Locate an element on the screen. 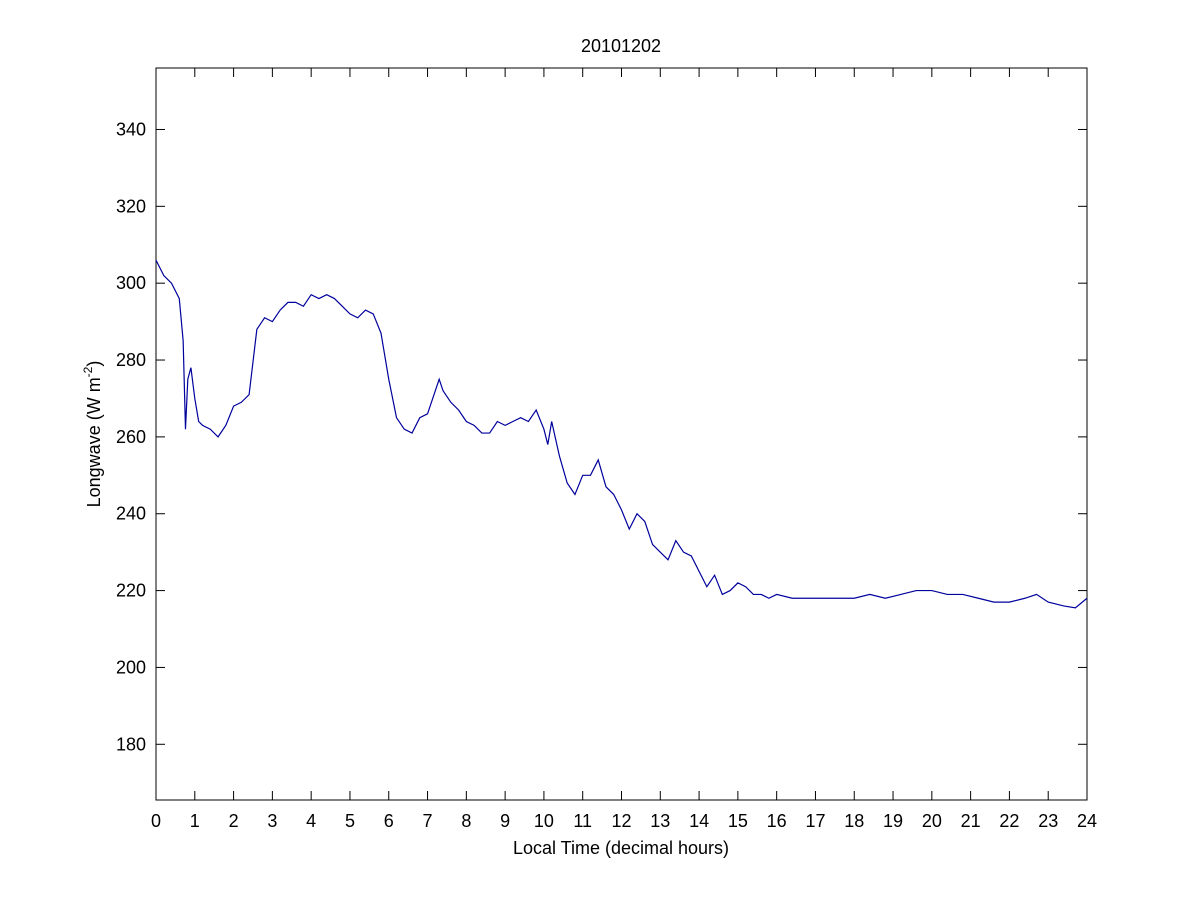 The width and height of the screenshot is (1201, 905). x-tick-label: 23 is located at coordinates (1048, 821).